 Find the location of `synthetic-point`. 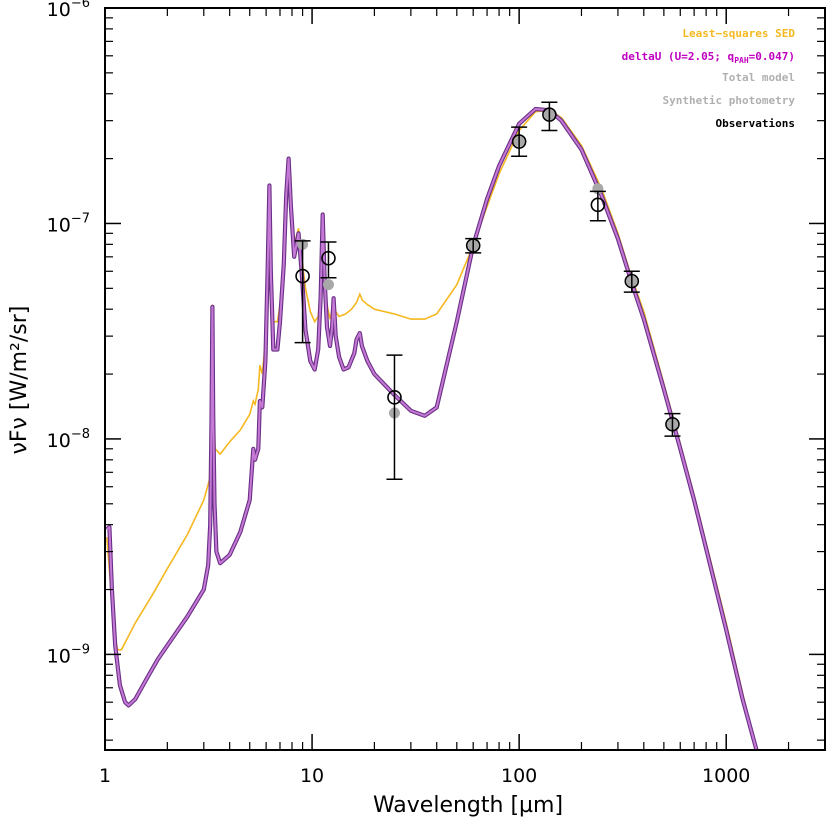

synthetic-point is located at coordinates (328, 285).